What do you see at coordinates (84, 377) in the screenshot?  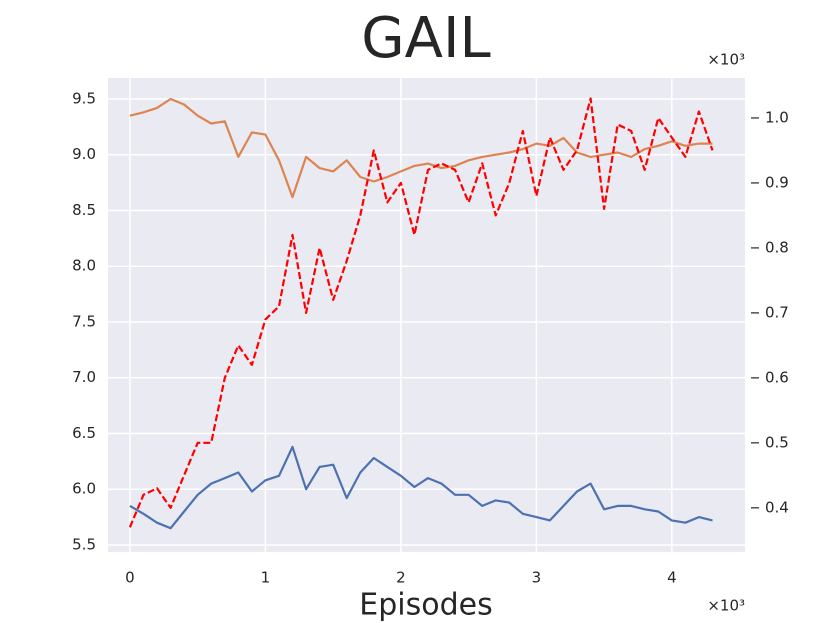 I see `y-tick-label: 7.0` at bounding box center [84, 377].